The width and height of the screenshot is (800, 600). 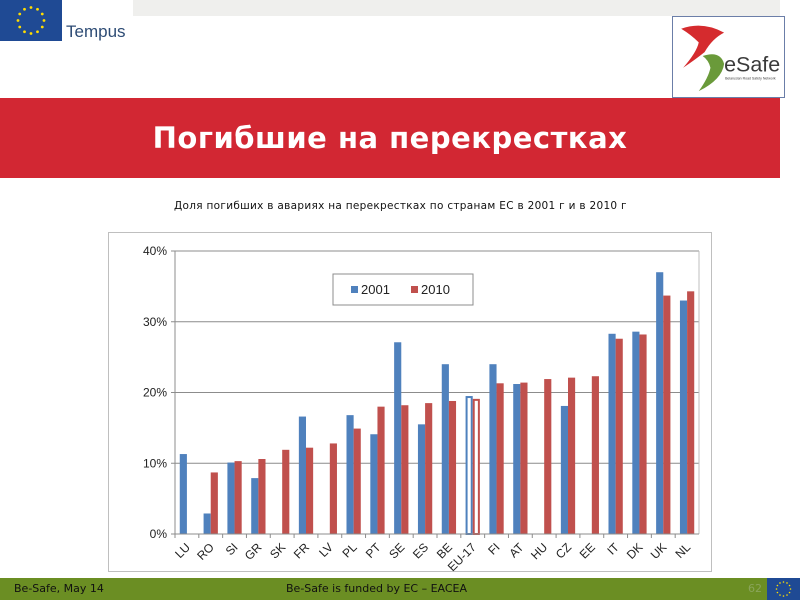 What do you see at coordinates (659, 551) in the screenshot?
I see `svg-text: UK` at bounding box center [659, 551].